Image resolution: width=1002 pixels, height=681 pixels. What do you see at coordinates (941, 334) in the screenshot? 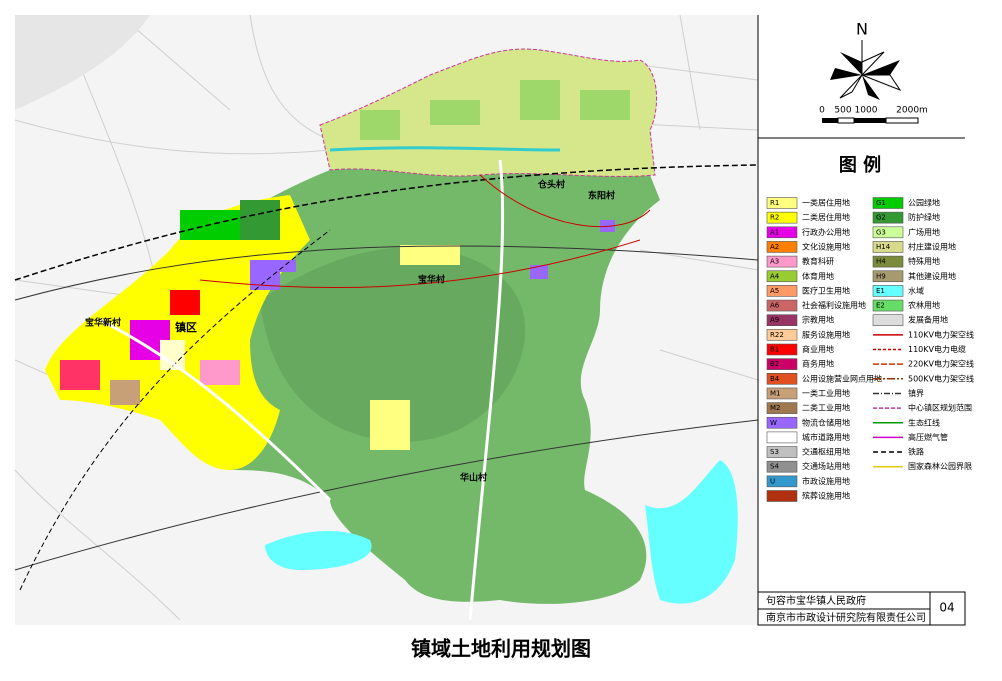
I see `legend-label: 110KV电力架空线` at bounding box center [941, 334].